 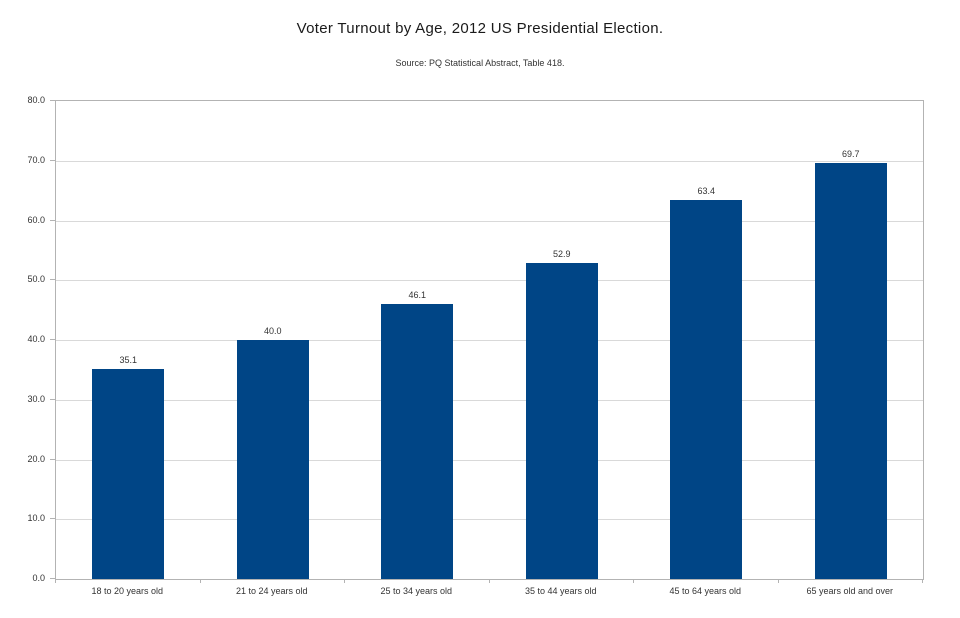 I want to click on bar-value-label: 40.0, so click(x=272, y=331).